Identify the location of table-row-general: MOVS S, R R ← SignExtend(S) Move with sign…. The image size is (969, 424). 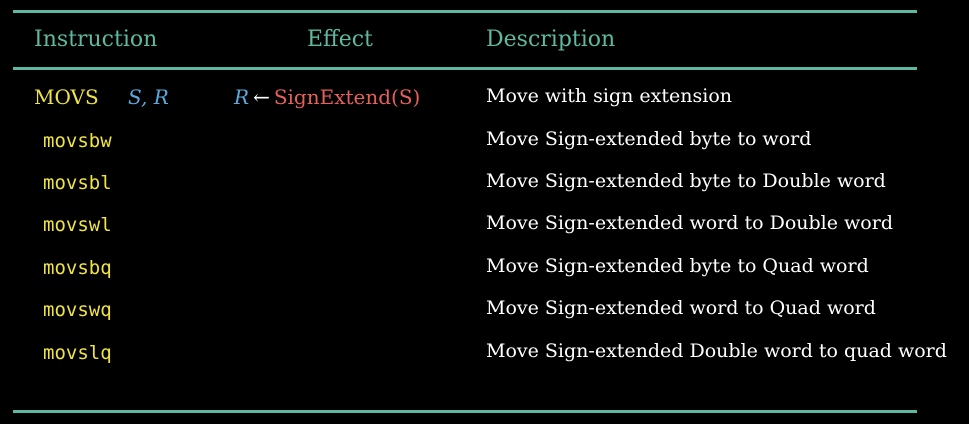
(484, 103).